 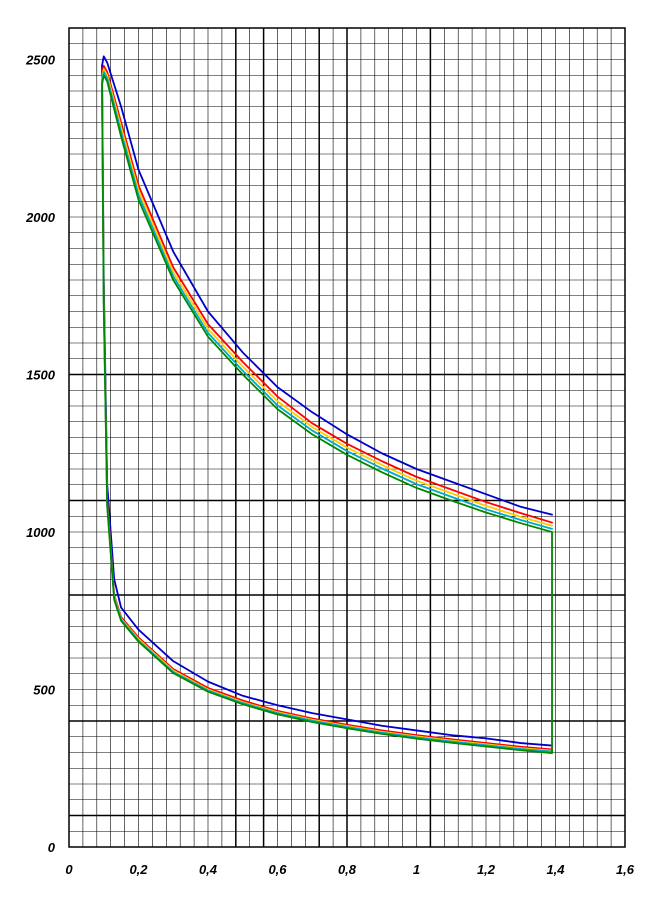 What do you see at coordinates (277, 869) in the screenshot?
I see `x-tick-label: 0,6` at bounding box center [277, 869].